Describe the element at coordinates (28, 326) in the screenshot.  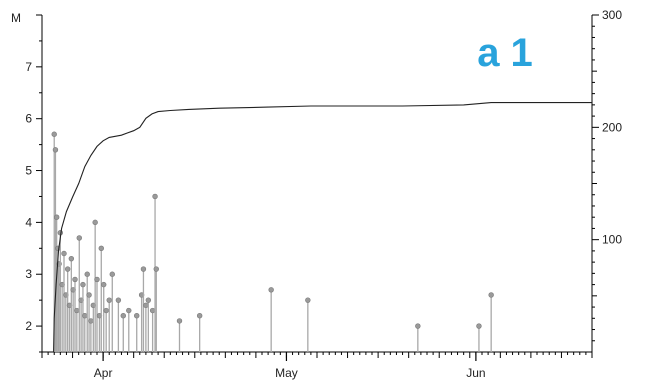
I see `left-tick-label-2: 2` at that location.